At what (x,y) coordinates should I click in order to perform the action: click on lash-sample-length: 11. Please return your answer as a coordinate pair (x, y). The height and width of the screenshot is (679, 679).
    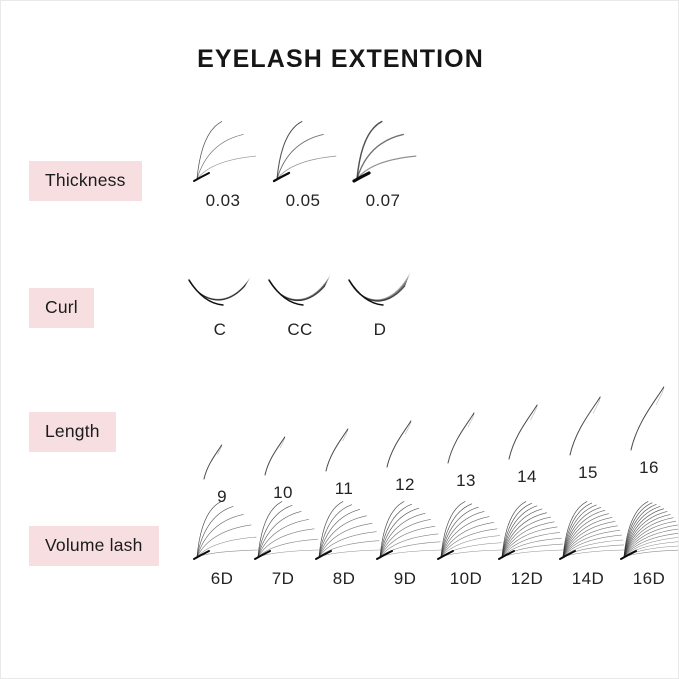
    Looking at the image, I should click on (344, 442).